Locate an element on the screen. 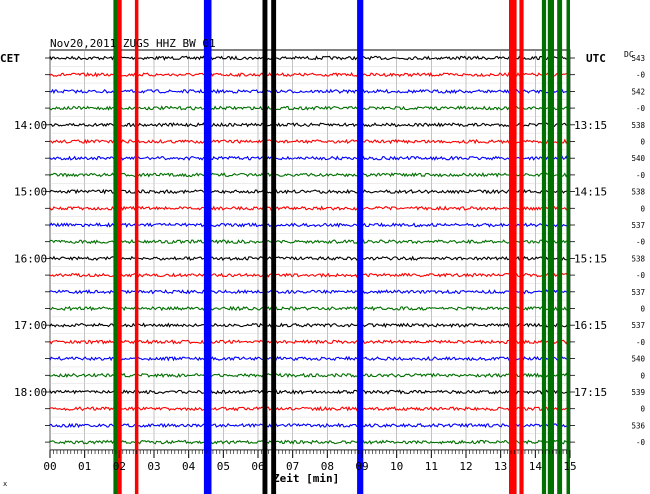 Image resolution: width=650 pixels, height=494 pixels. x-tick-label: 11 is located at coordinates (431, 466).